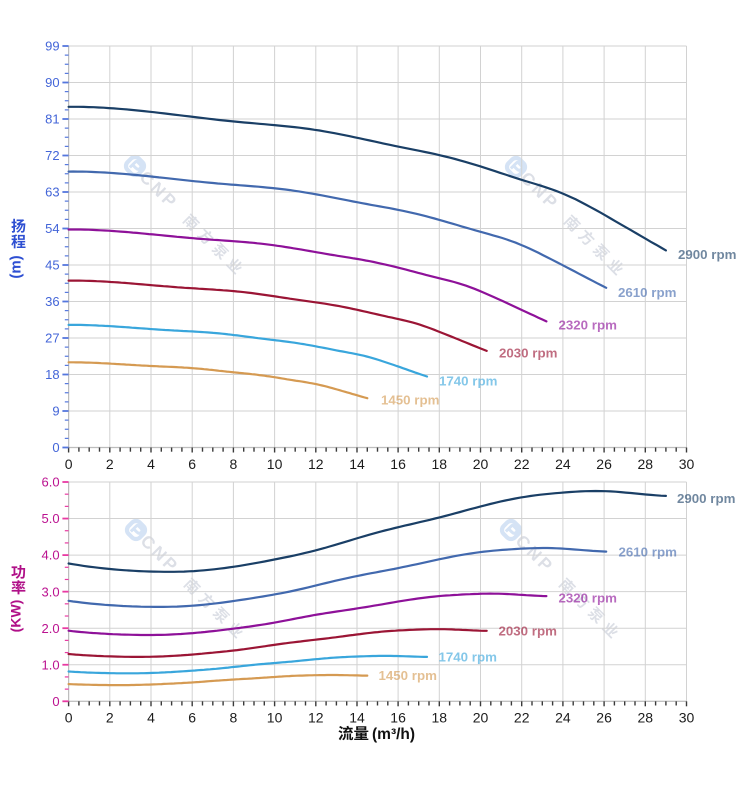  What do you see at coordinates (52, 265) in the screenshot?
I see `svg-text: 45` at bounding box center [52, 265].